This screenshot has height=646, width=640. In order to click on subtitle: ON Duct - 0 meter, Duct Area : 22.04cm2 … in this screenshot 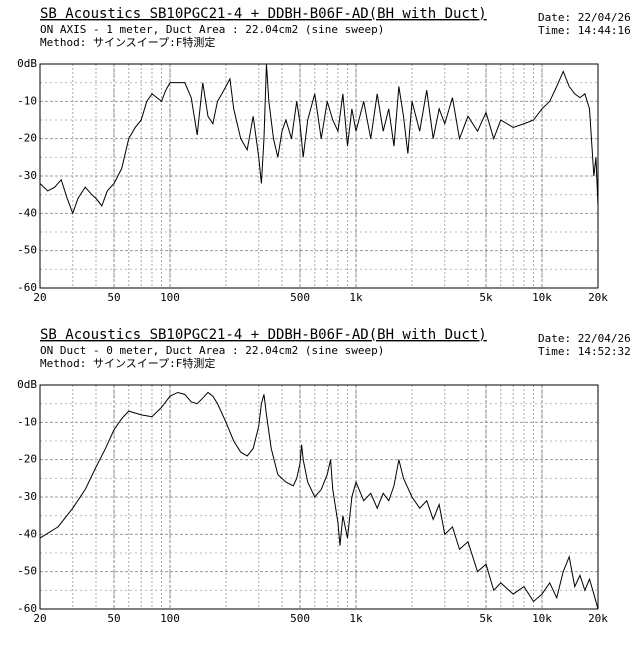, I will do `click(212, 350)`.